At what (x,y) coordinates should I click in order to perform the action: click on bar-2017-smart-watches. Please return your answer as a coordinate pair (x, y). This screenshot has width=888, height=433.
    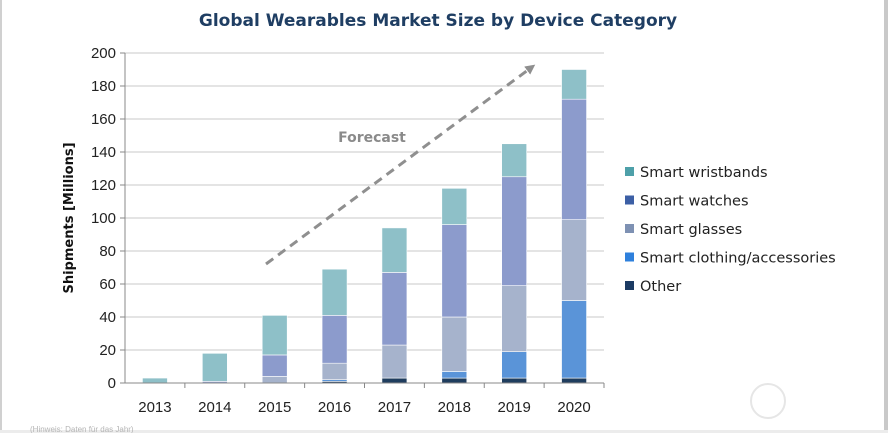
    Looking at the image, I should click on (394, 309).